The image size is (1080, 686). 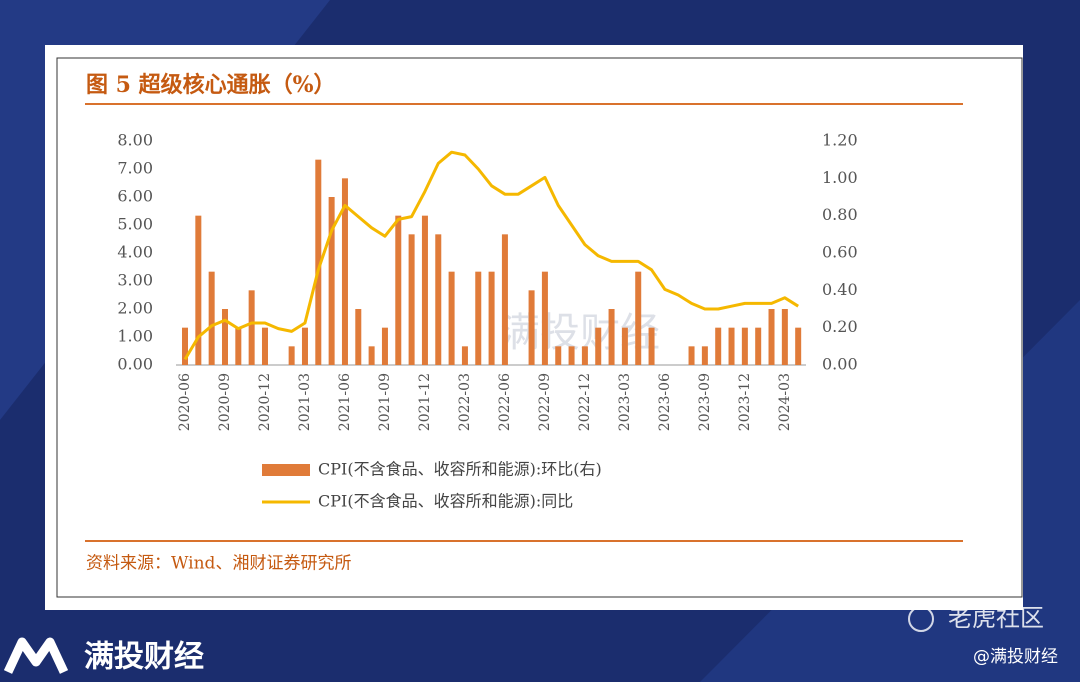 I want to click on legend-label: CPI(不含食品、收容所和能源):环比(右), so click(x=460, y=469).